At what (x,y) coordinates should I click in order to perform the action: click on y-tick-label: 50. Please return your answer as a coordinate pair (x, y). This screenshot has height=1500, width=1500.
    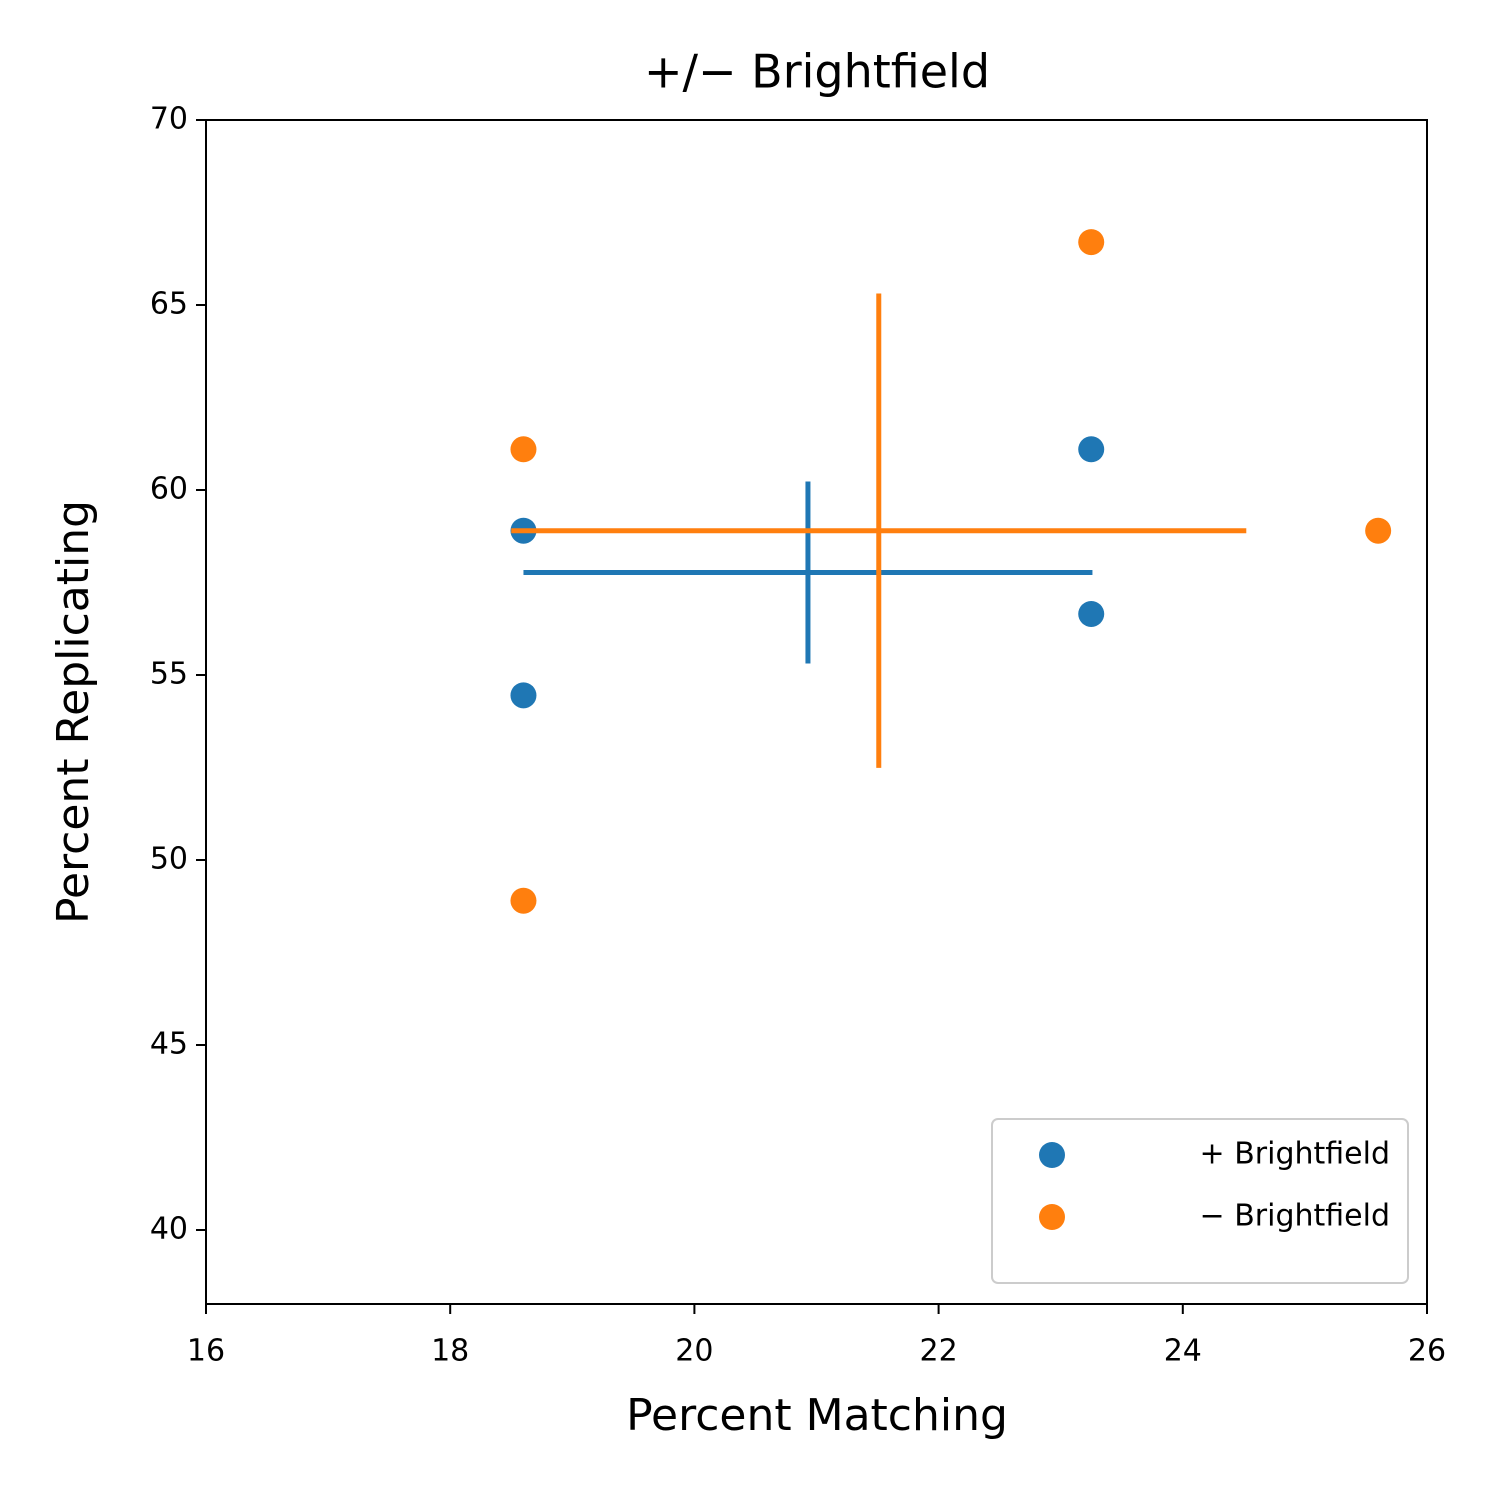
    Looking at the image, I should click on (169, 859).